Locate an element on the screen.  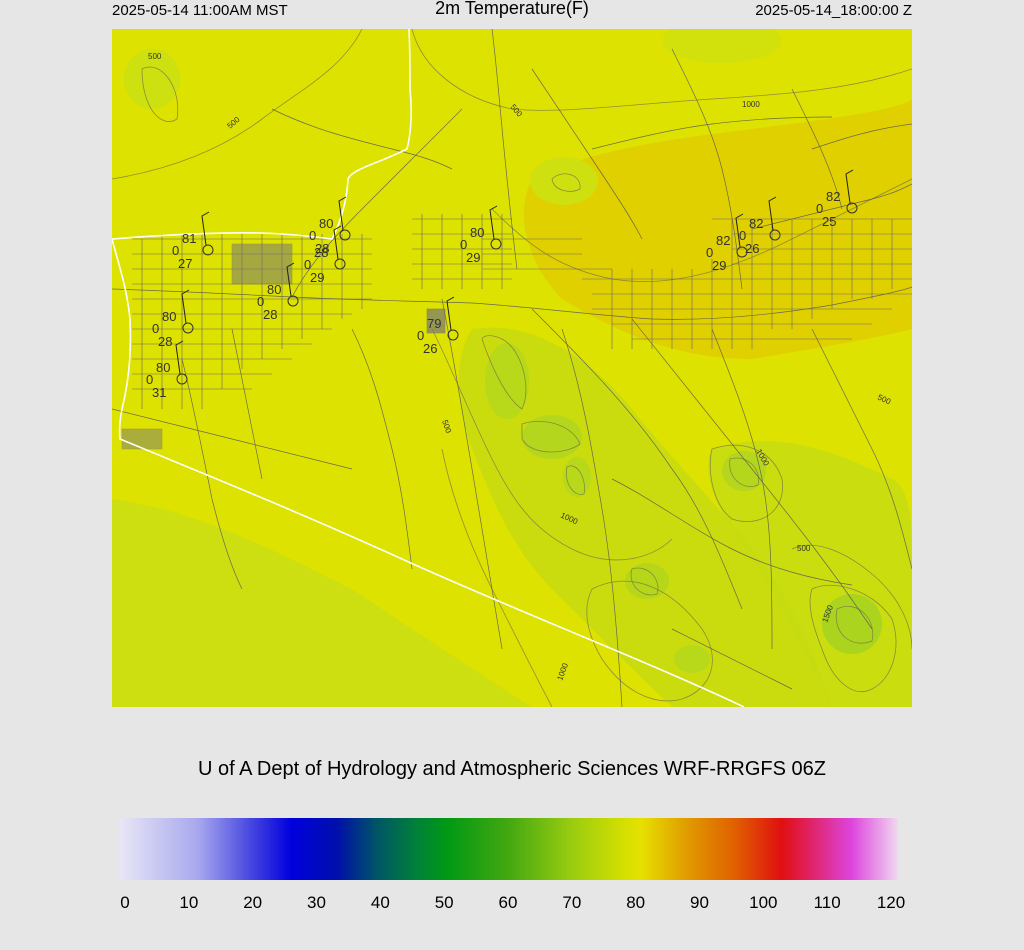
urban-area-west is located at coordinates (262, 264).